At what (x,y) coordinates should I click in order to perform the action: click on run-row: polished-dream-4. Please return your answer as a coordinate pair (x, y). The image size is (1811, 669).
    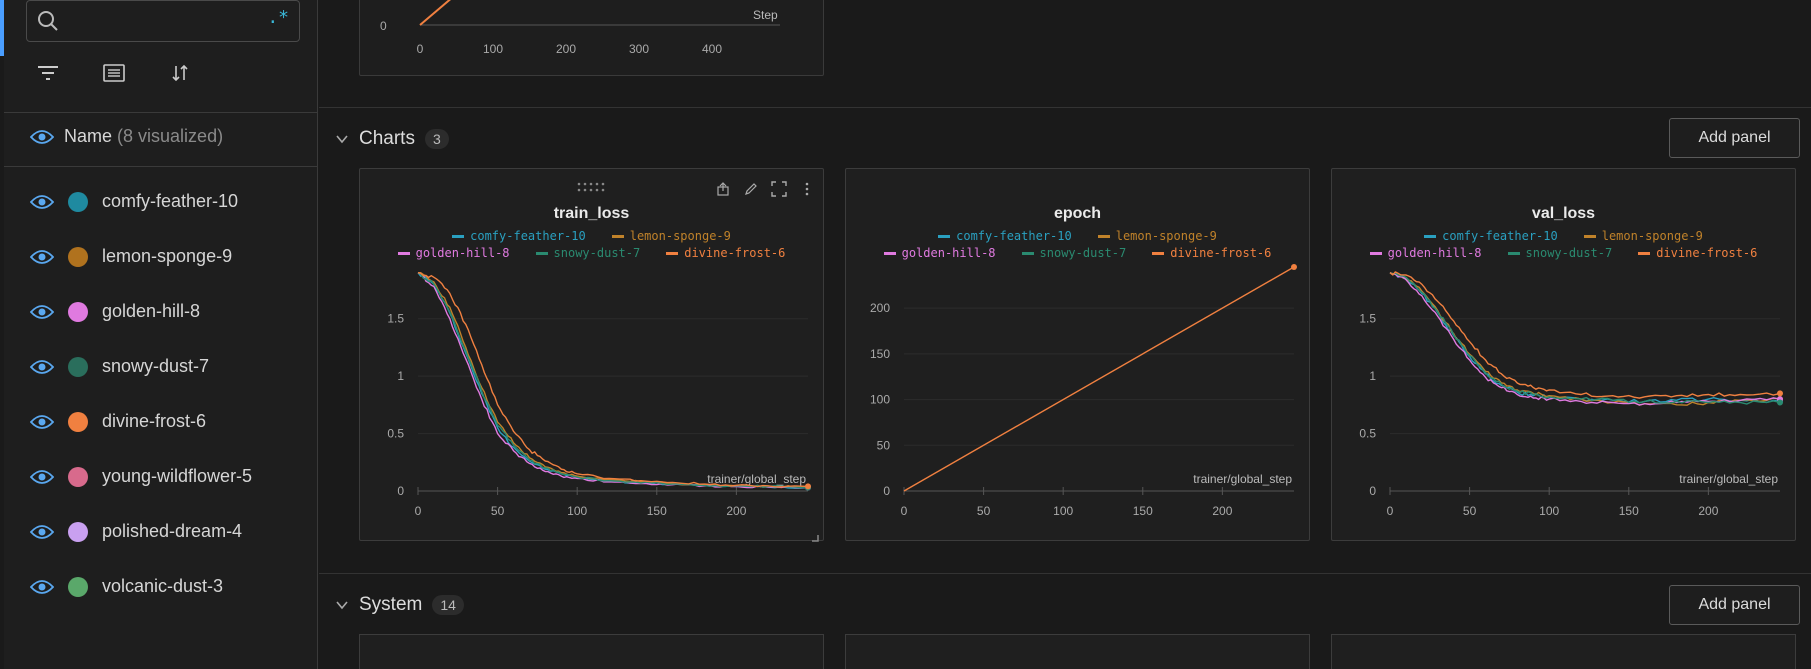
    Looking at the image, I should click on (141, 531).